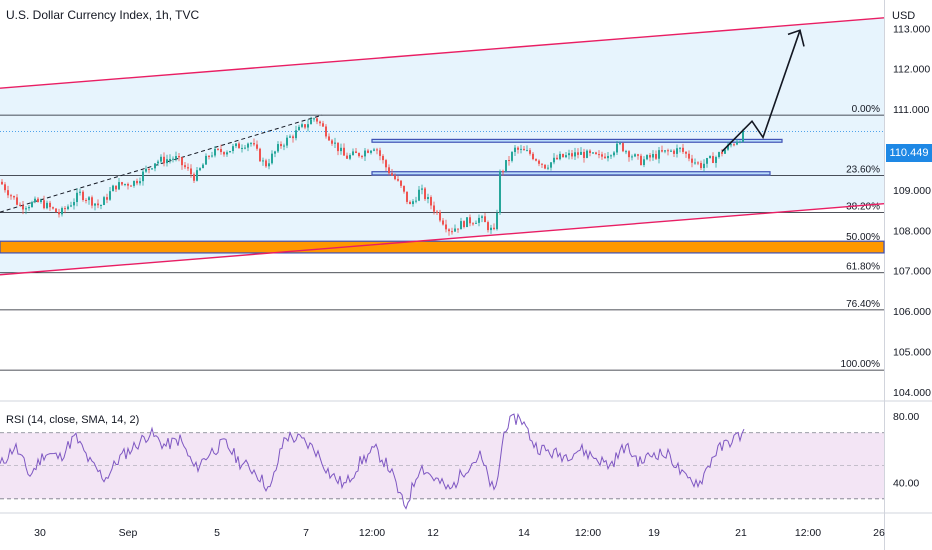  Describe the element at coordinates (73, 420) in the screenshot. I see `rsi-legend-label: RSI (14, close, SMA, 14, 2)` at that location.